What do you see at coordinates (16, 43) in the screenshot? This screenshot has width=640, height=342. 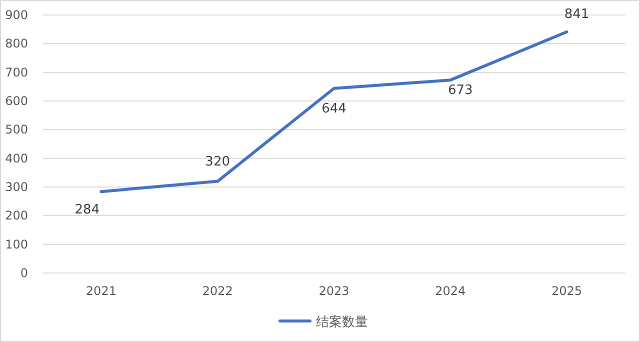 I see `y-tick-label: 800` at bounding box center [16, 43].